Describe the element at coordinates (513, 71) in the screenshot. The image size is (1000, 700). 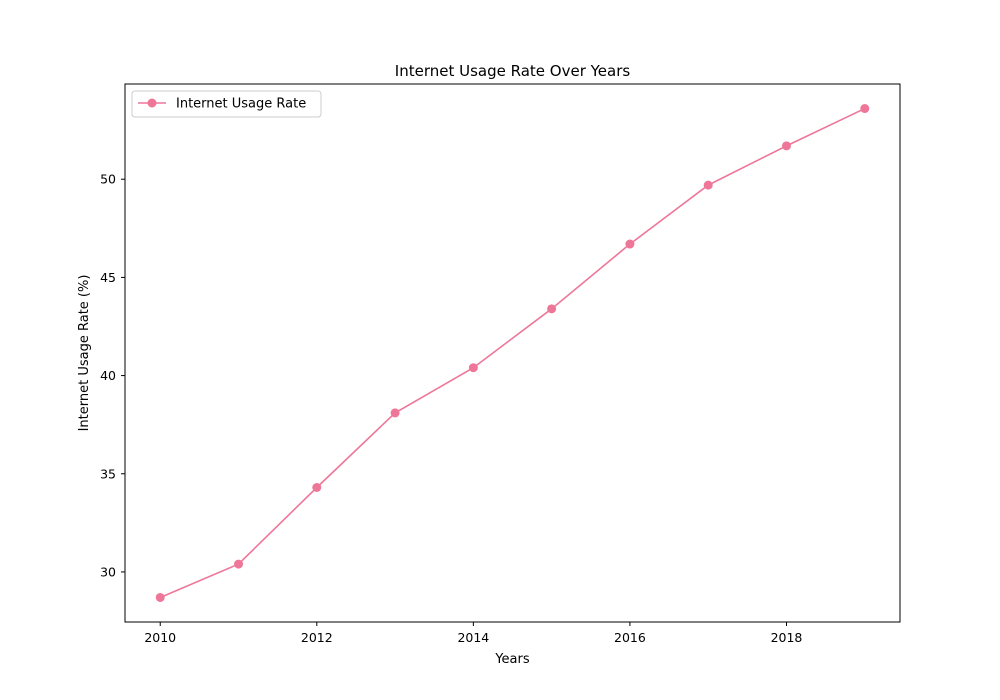
I see `chart-title: Internet Usage Rate Over Years` at that location.